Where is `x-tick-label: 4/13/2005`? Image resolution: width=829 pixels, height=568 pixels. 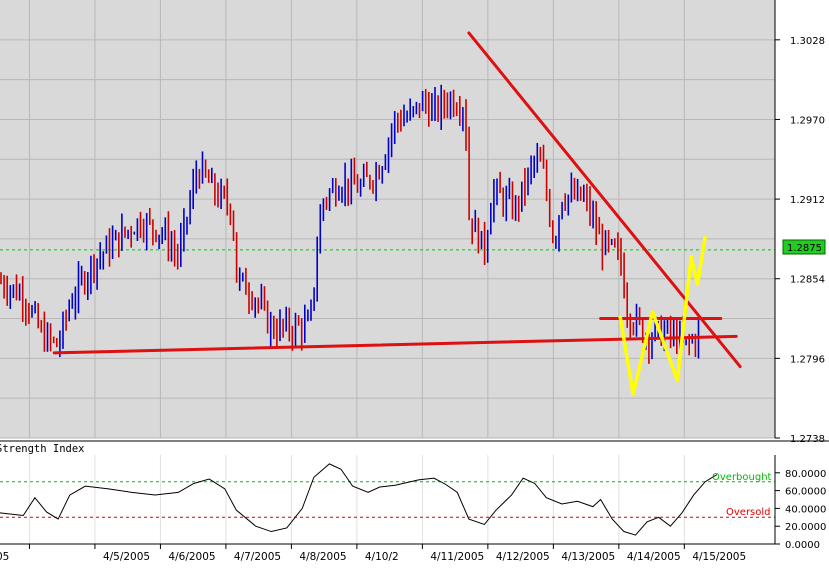 x-tick-label: 4/13/2005 is located at coordinates (588, 557).